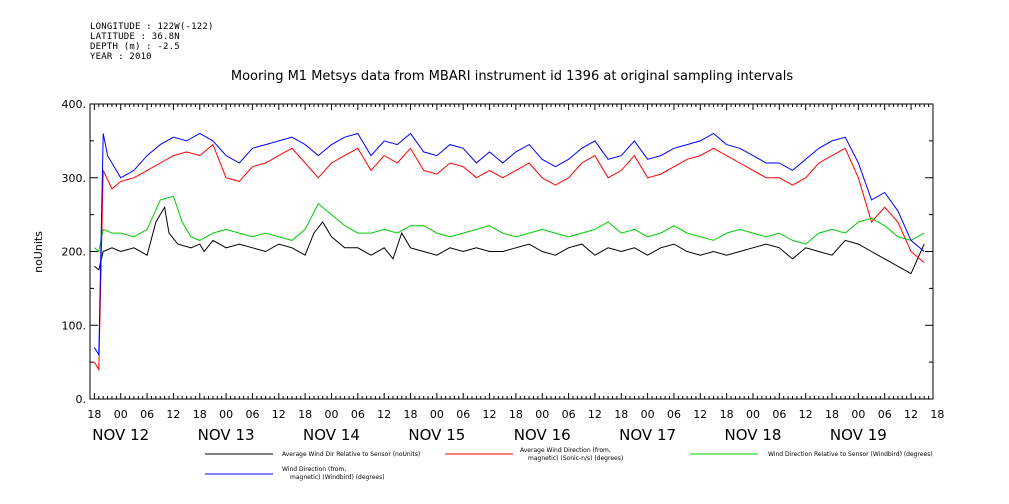 This screenshot has width=1009, height=504. What do you see at coordinates (542, 435) in the screenshot?
I see `x-day-label: NOV 16` at bounding box center [542, 435].